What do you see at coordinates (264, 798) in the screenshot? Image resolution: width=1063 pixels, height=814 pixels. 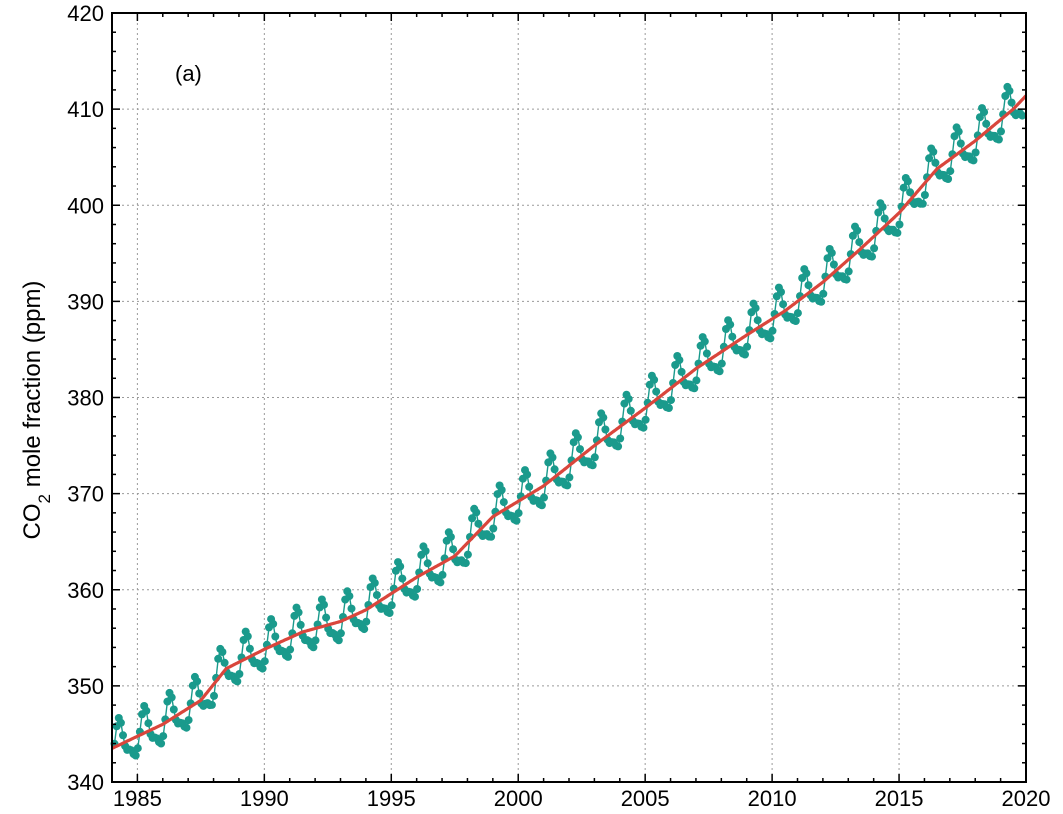 I see `x-tick-label: 1990` at bounding box center [264, 798].